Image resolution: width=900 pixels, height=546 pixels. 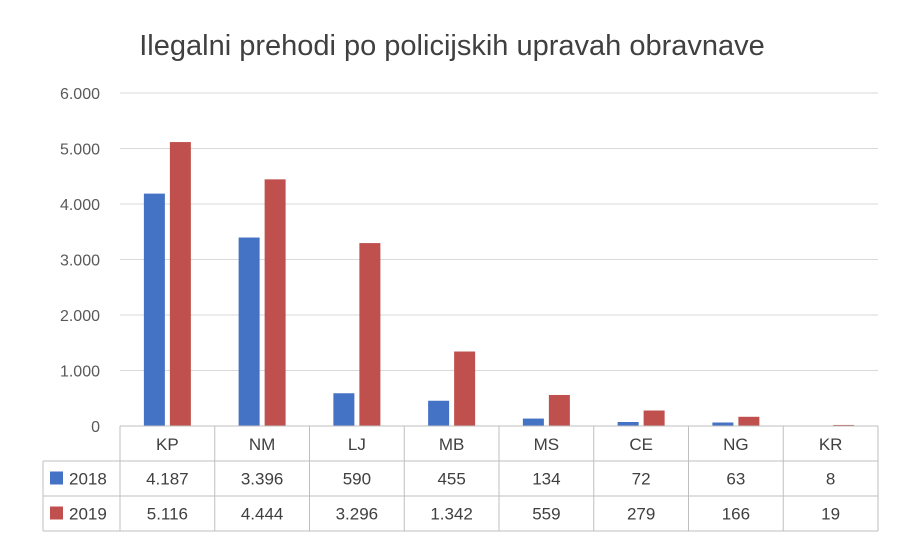 I want to click on x-category-label: MS, so click(x=547, y=444).